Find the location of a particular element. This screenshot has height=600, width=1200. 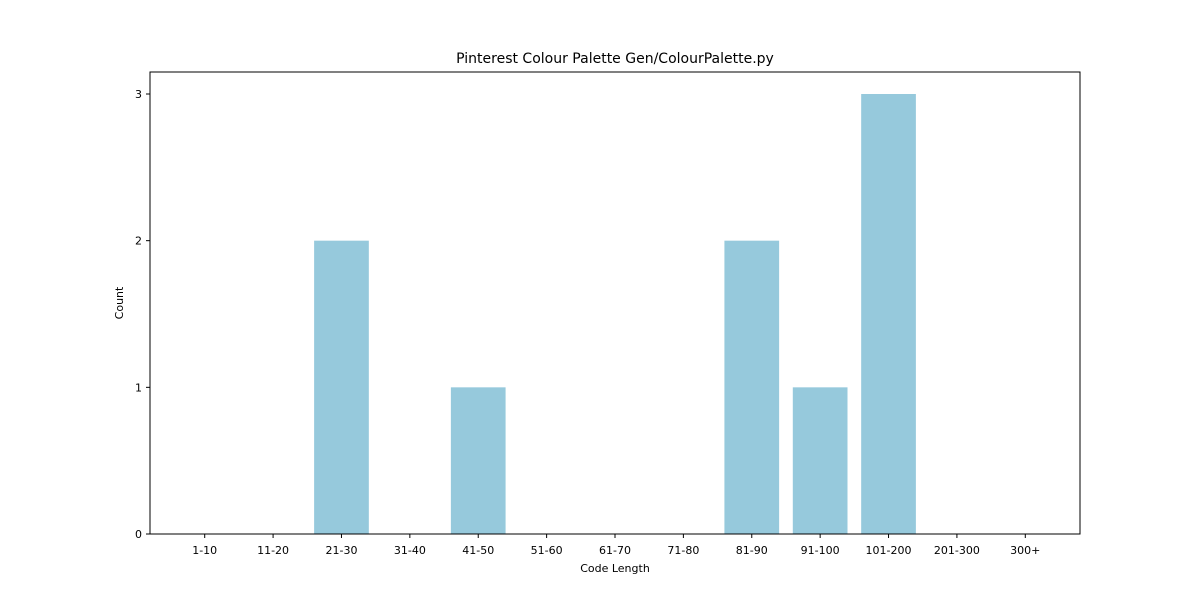

x-axis-label: Code Length is located at coordinates (615, 568).